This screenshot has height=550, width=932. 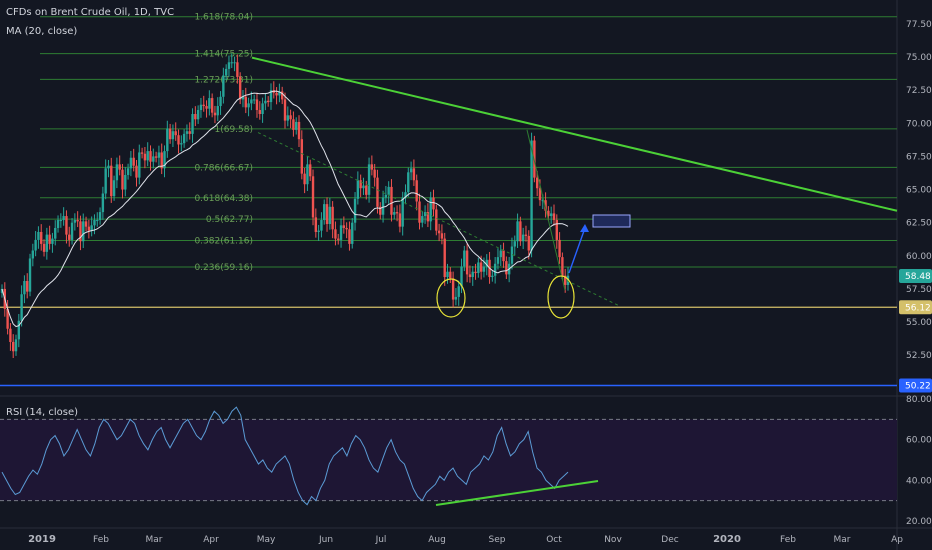 I want to click on fib-level-label-1: 1.414(75.25), so click(x=223, y=55).